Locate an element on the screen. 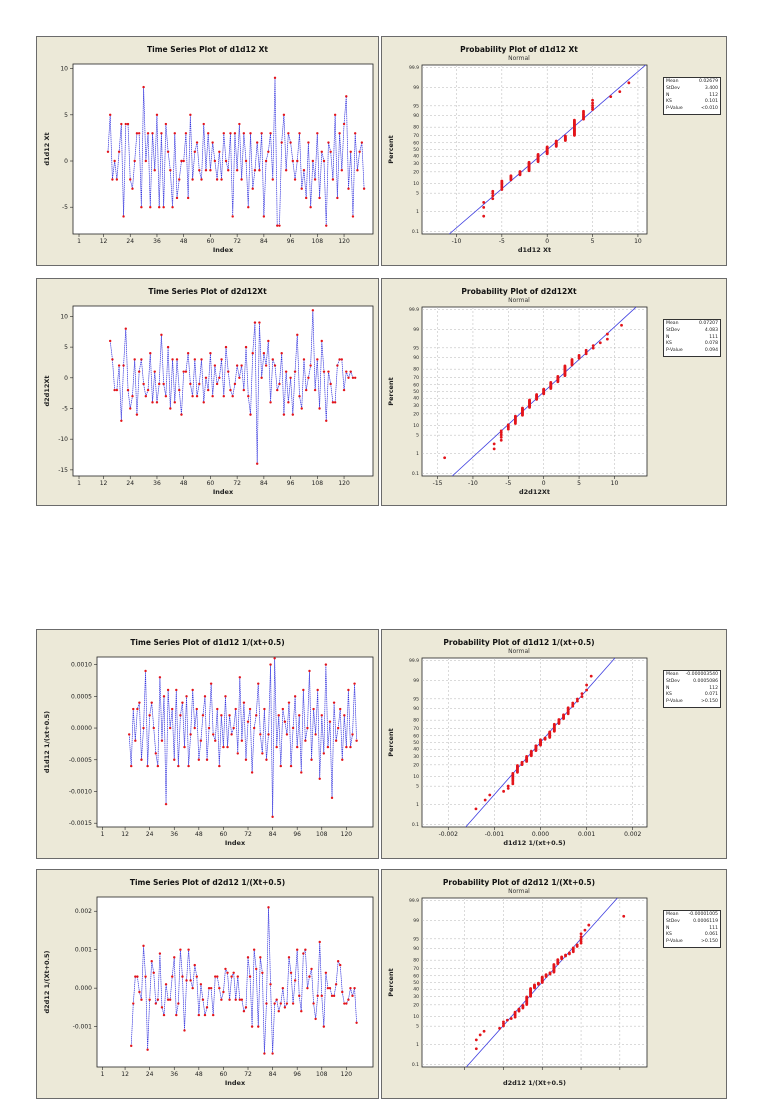  x-tick-label: 5 is located at coordinates (579, 483).